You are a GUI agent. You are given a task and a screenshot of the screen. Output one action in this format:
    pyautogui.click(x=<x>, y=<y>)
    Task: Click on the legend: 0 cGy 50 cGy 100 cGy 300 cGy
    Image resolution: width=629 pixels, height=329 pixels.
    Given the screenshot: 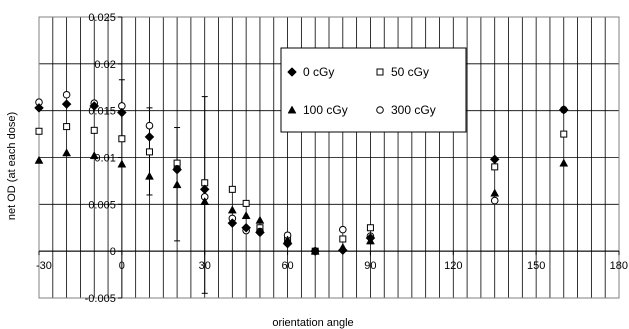 What is the action you would take?
    pyautogui.click(x=373, y=90)
    